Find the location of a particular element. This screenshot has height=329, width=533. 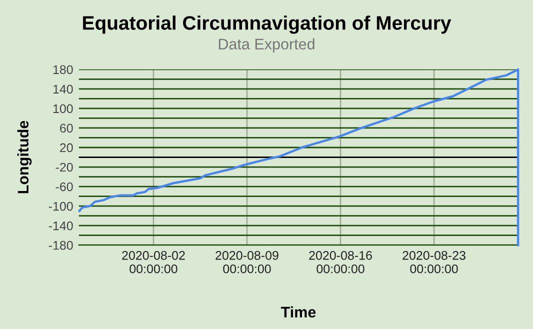

x-tick-label: 2020-08-09 00:00:00 is located at coordinates (247, 262).